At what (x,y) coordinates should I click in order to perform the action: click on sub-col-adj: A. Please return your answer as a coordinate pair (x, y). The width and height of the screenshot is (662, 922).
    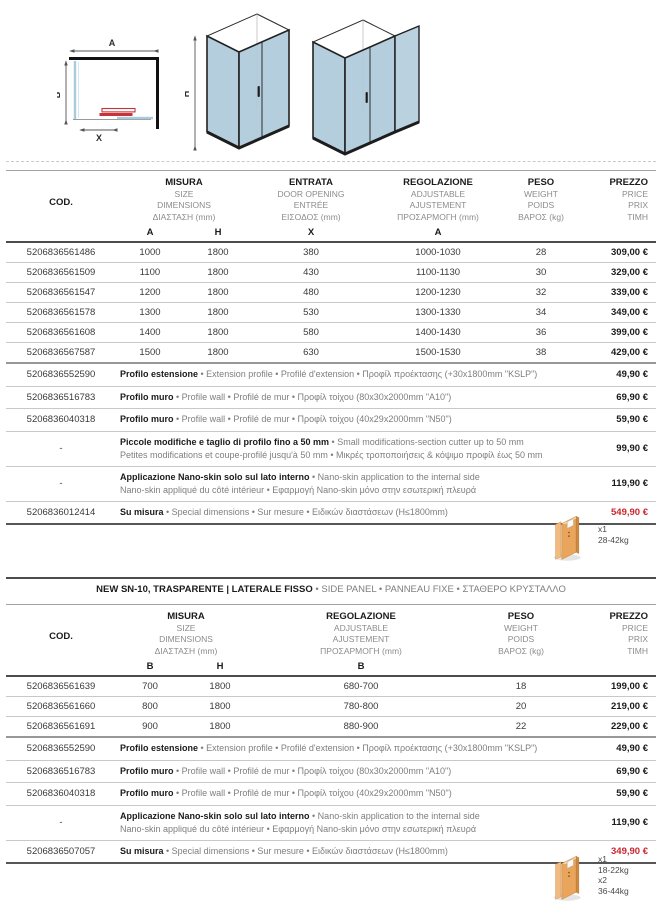
    Looking at the image, I should click on (438, 233).